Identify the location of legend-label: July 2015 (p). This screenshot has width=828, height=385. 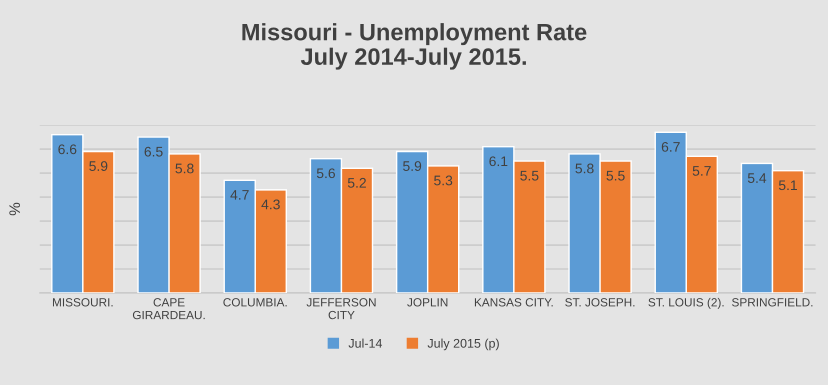
(463, 344).